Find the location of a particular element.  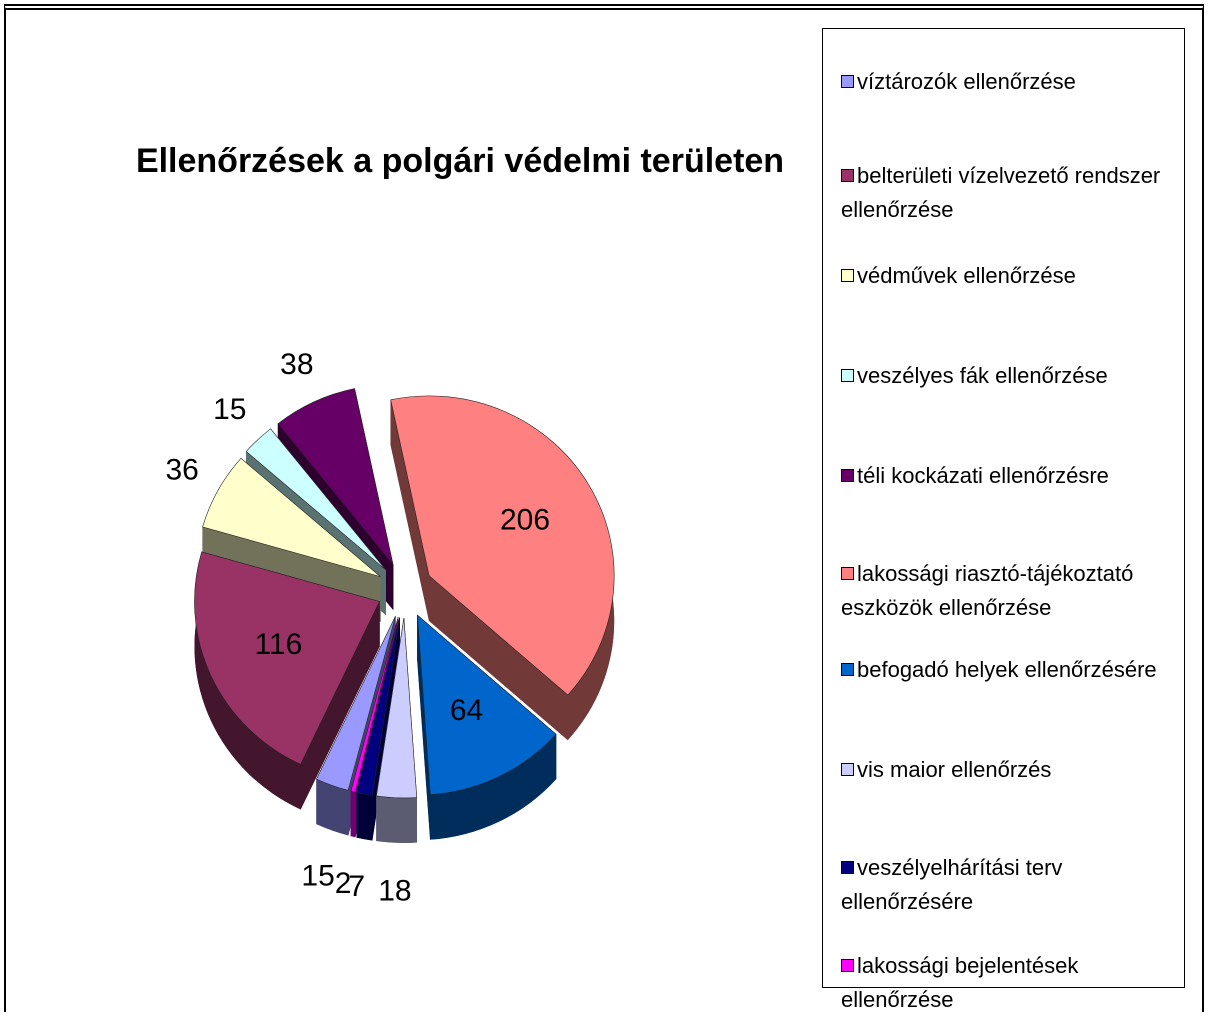

chart-title: Ellenőrzések a polgári védelmi területen is located at coordinates (460, 161).